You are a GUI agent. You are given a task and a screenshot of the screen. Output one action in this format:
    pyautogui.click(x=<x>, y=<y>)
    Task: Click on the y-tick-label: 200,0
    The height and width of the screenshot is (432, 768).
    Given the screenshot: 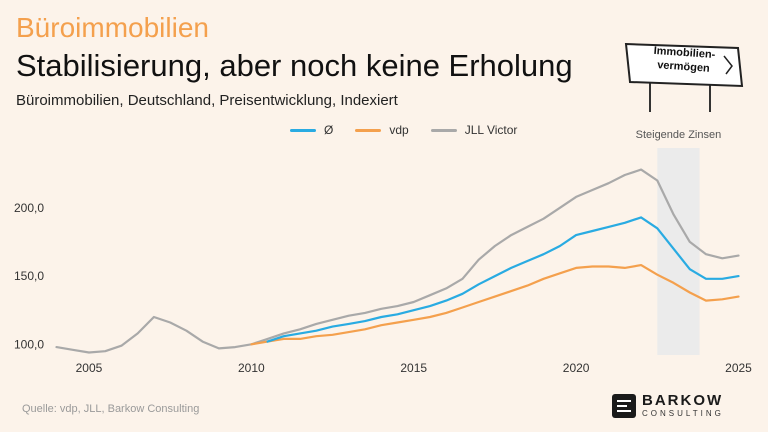 What is the action you would take?
    pyautogui.click(x=29, y=208)
    